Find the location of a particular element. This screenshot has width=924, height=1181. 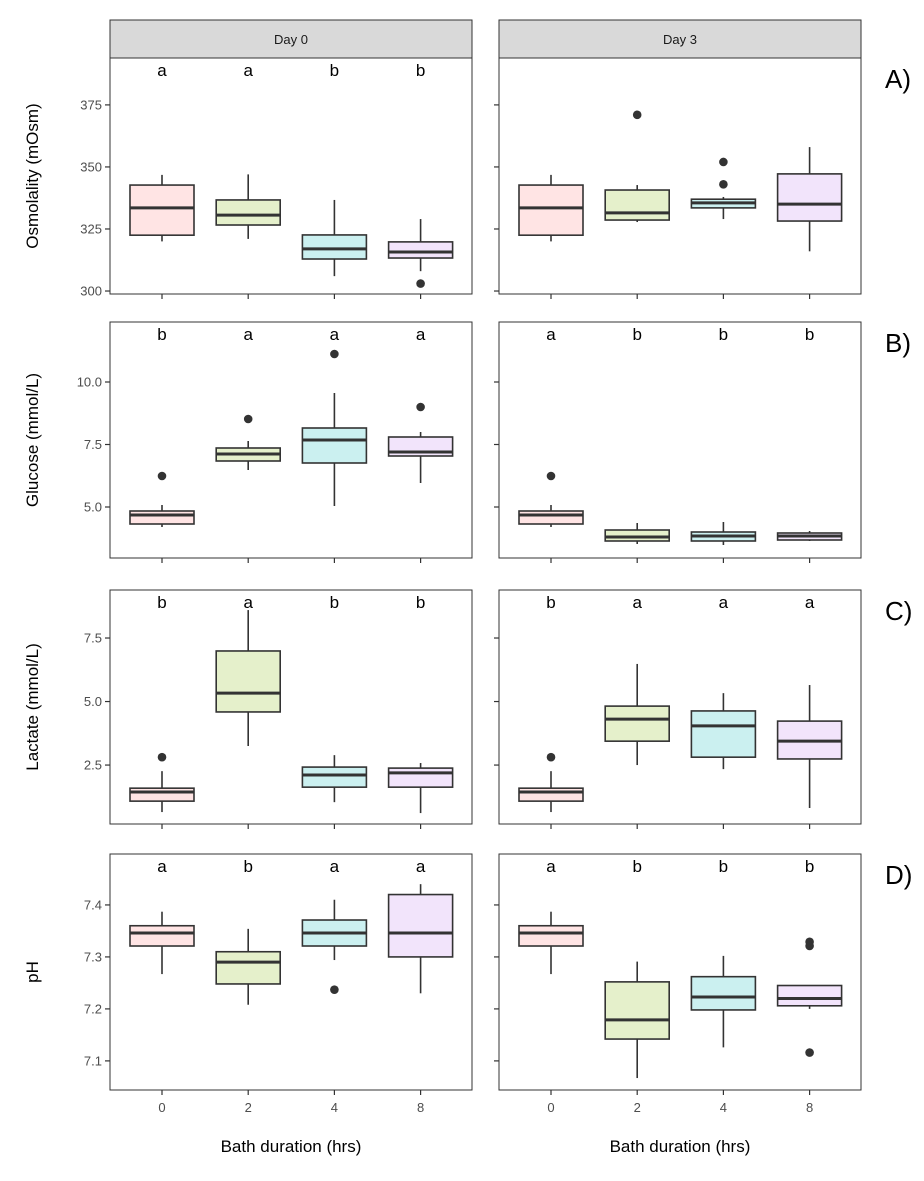

panel-tag: A) is located at coordinates (898, 79).